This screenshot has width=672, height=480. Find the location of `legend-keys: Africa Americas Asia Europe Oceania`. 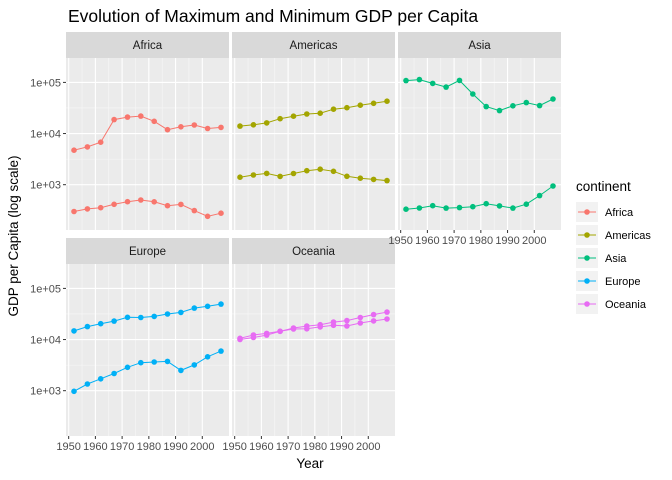

legend-keys: Africa Americas Asia Europe Oceania is located at coordinates (613, 258).